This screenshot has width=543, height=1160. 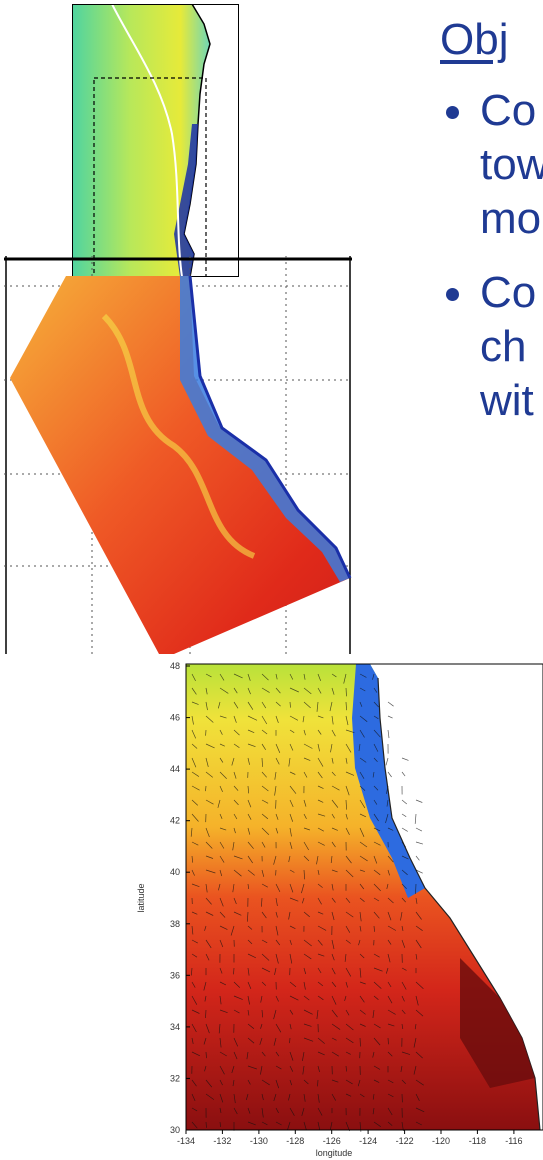 What do you see at coordinates (175, 769) in the screenshot?
I see `y-tick-label: 44` at bounding box center [175, 769].